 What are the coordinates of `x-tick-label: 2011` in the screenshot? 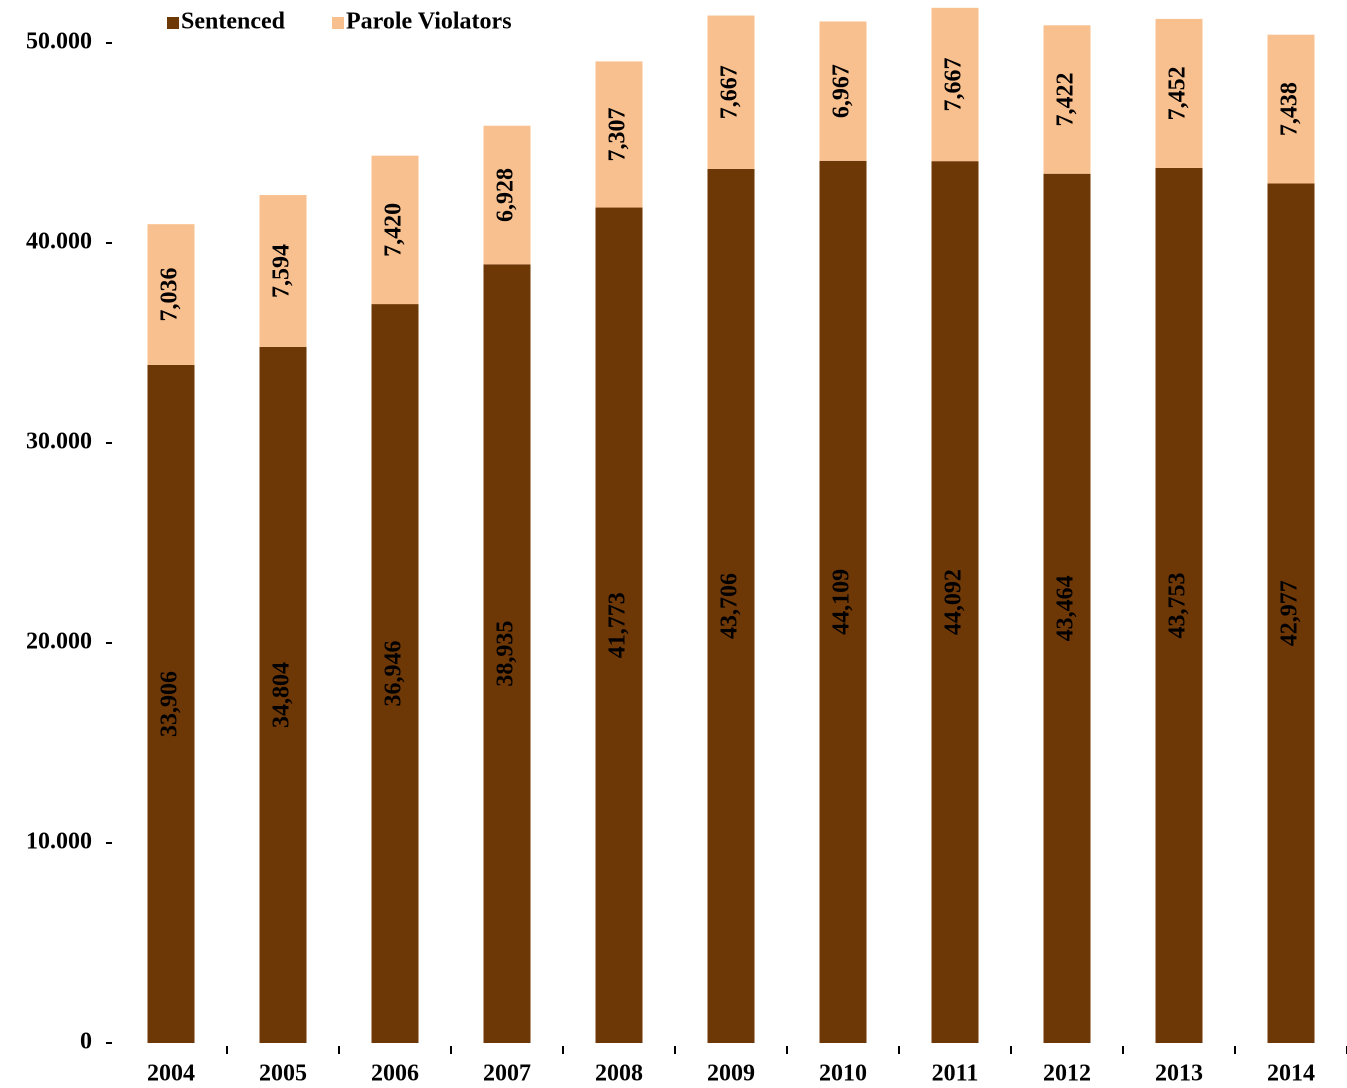 It's located at (955, 1074).